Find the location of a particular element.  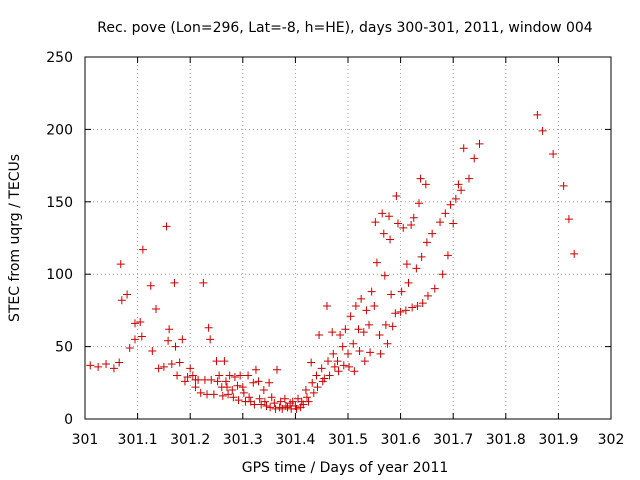

x-tick-label: 302 is located at coordinates (611, 440).